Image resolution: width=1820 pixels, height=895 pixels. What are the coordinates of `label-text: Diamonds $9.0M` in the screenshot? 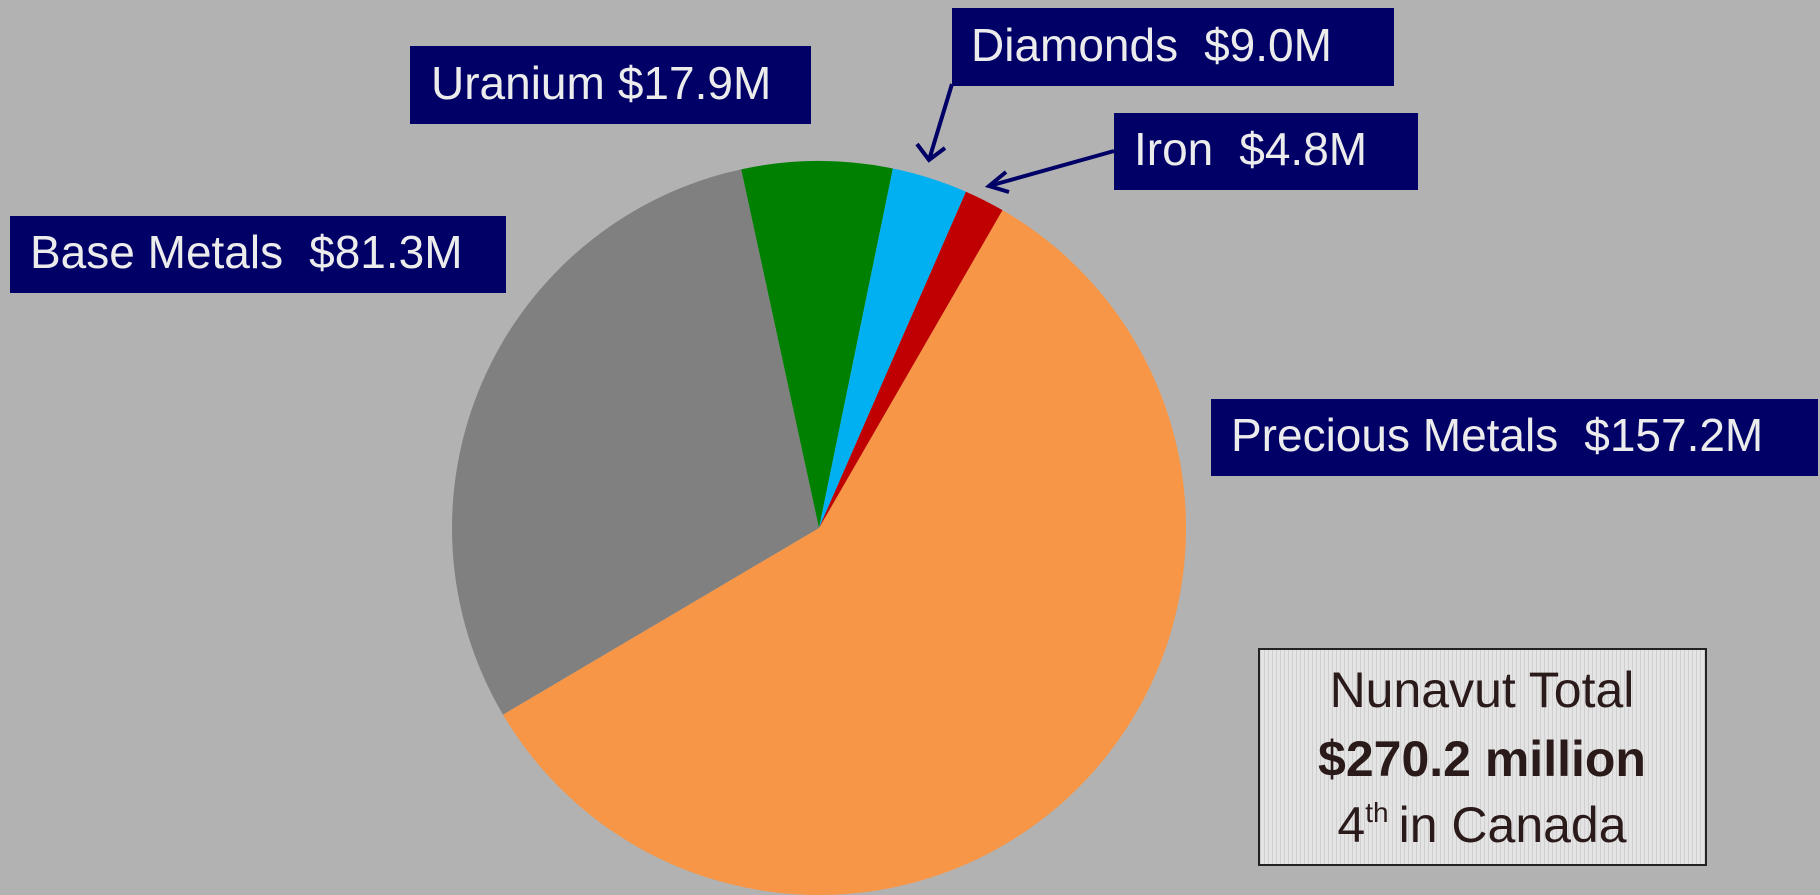 It's located at (1151, 45).